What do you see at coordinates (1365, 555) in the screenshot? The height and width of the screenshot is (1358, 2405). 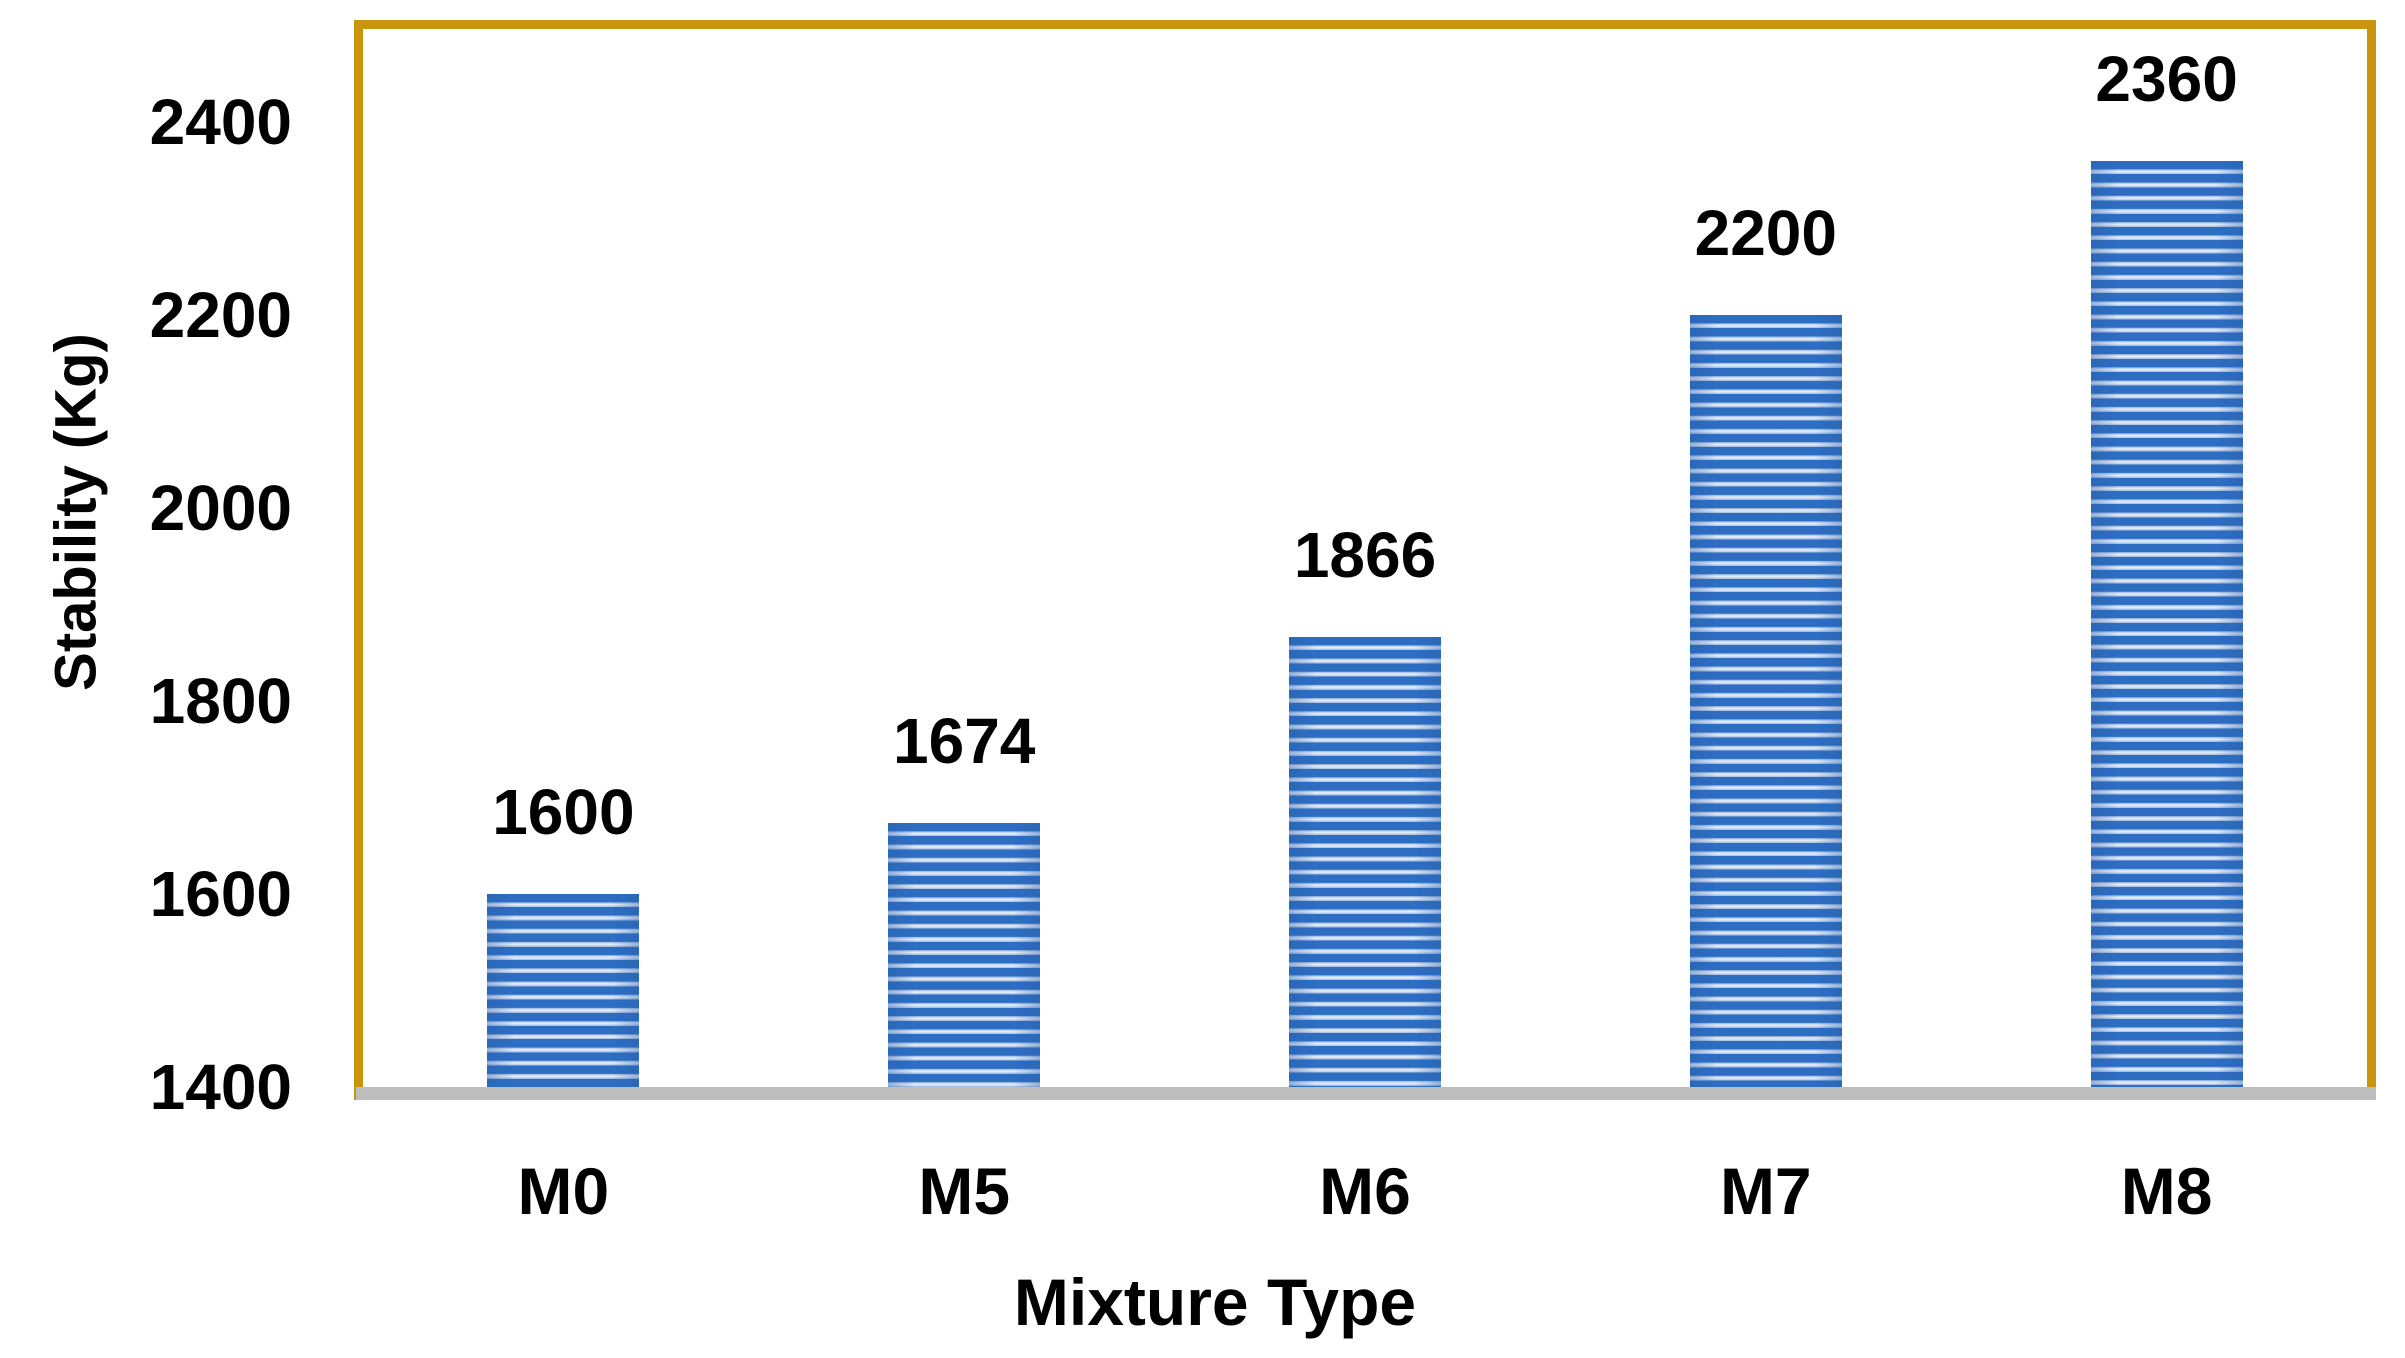 I see `bar-value-label-M6: 1866` at bounding box center [1365, 555].